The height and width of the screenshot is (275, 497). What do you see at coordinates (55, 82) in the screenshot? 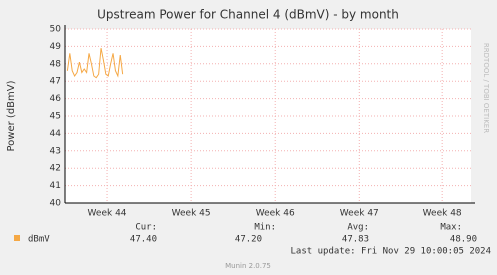
I see `y-tick-label: 47` at bounding box center [55, 82].